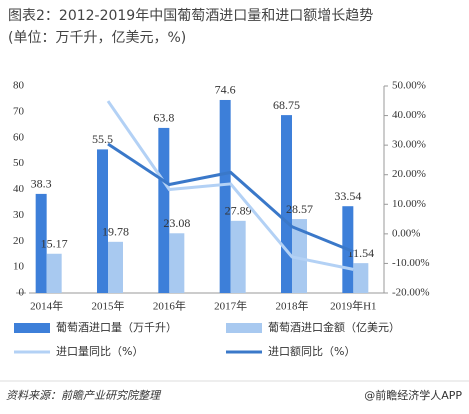 The image size is (469, 414). Describe the element at coordinates (225, 90) in the screenshot. I see `value-label: 74.6` at that location.